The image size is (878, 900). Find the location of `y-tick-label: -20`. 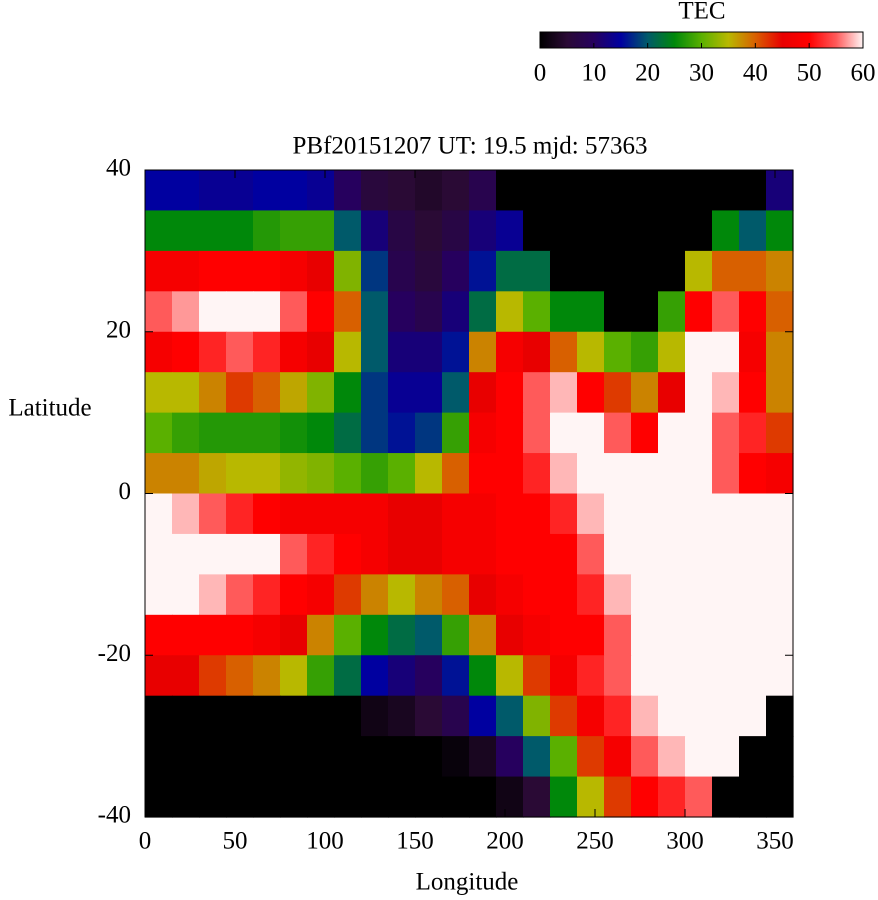

y-tick-label: -20 is located at coordinates (114, 653).